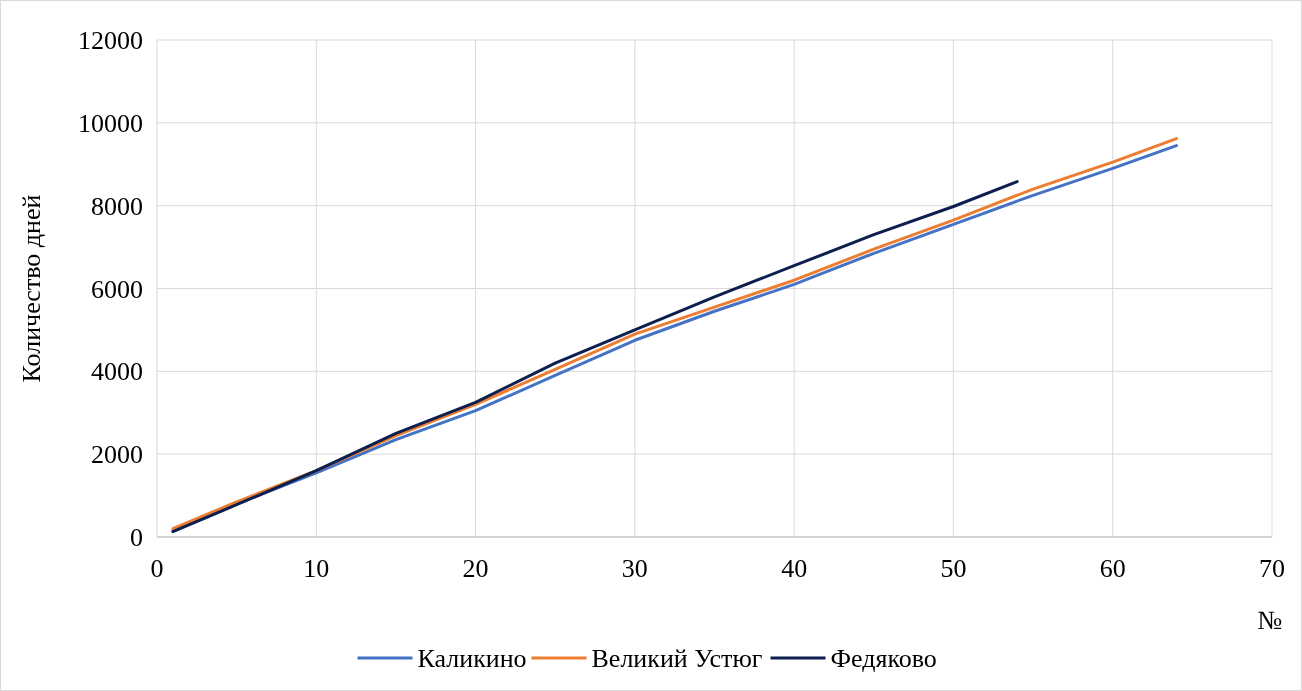  What do you see at coordinates (794, 568) in the screenshot?
I see `x-tick-label: 40` at bounding box center [794, 568].